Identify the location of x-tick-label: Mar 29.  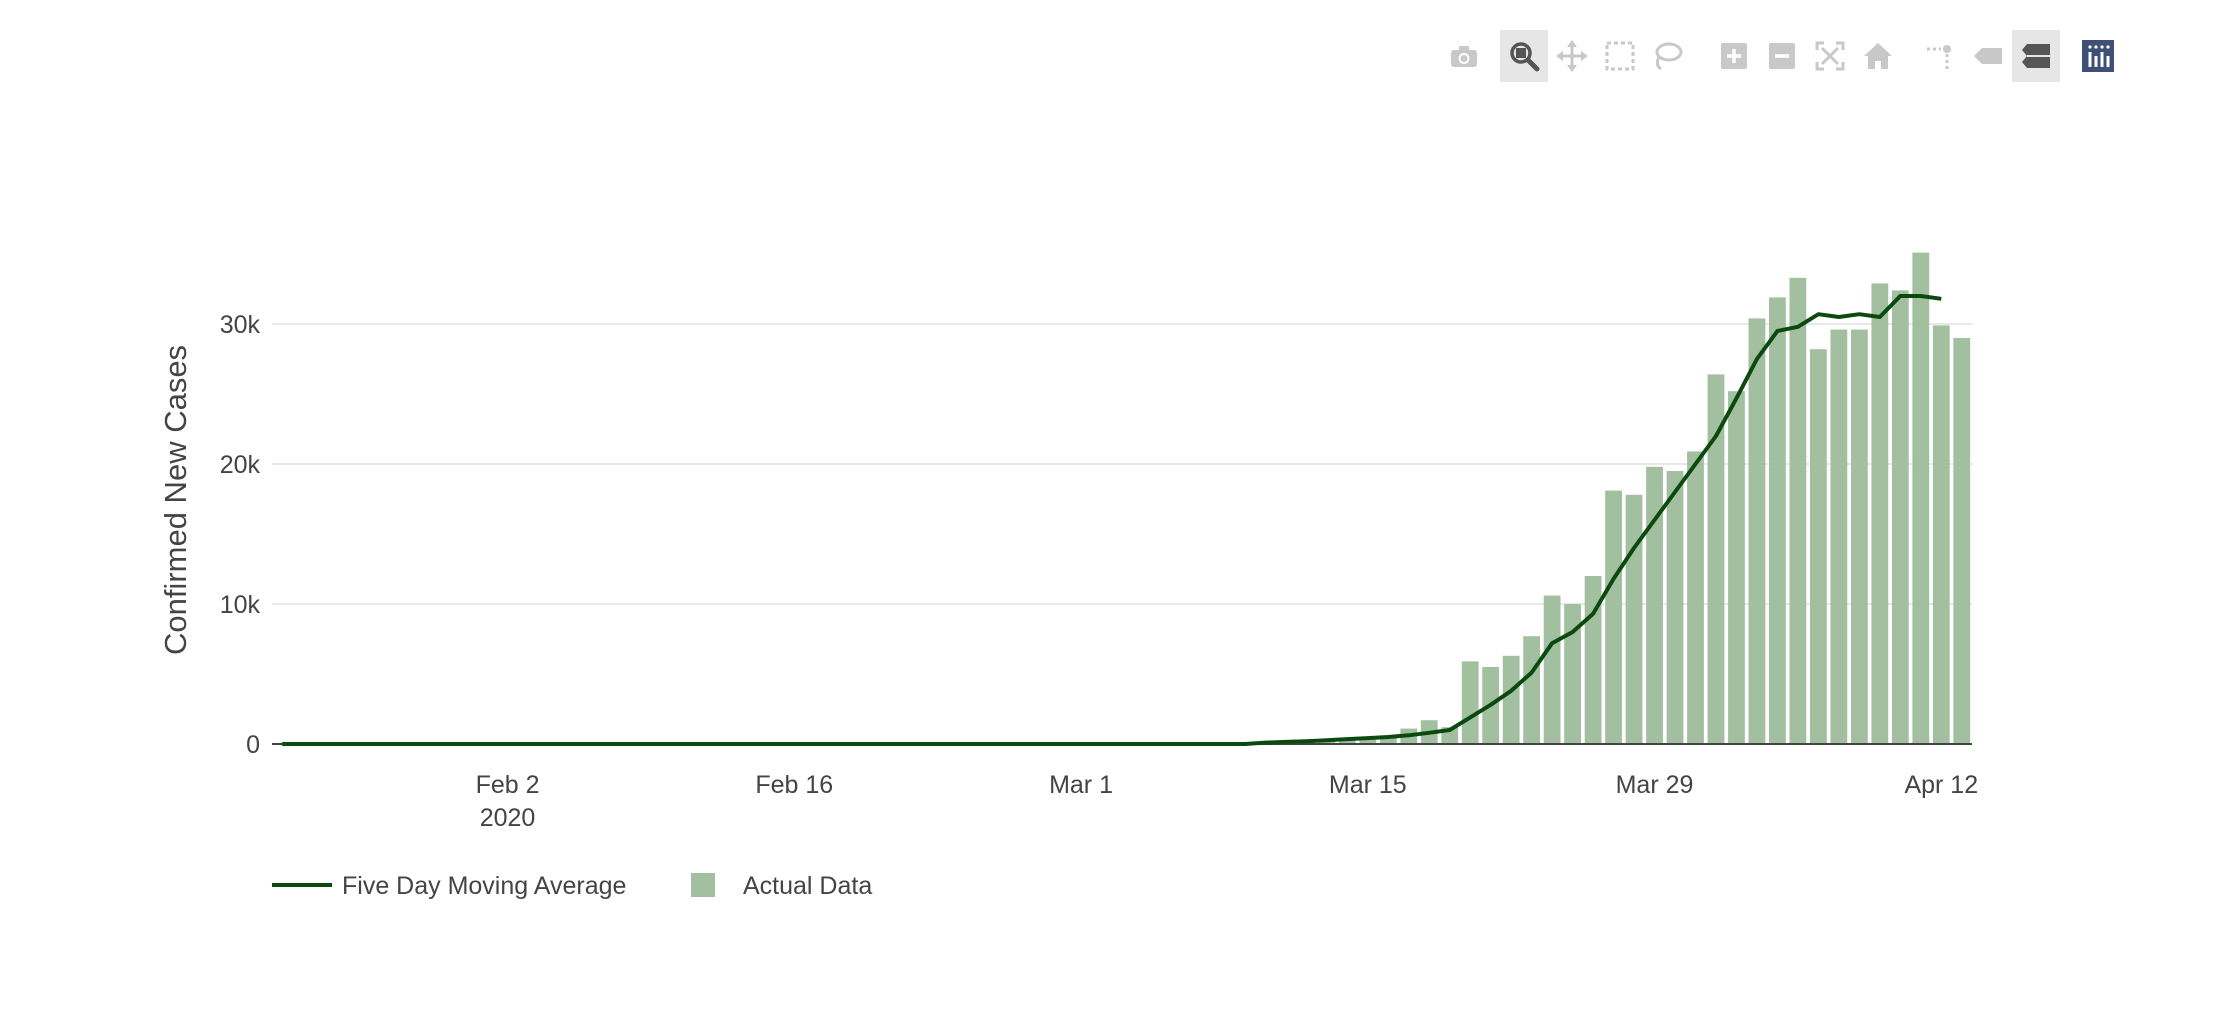
(1655, 785).